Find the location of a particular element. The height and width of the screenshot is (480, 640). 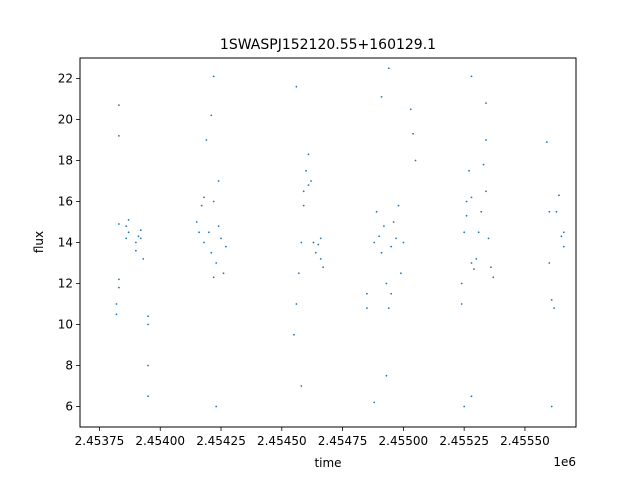

y-tick-label: 18 is located at coordinates (65, 161).